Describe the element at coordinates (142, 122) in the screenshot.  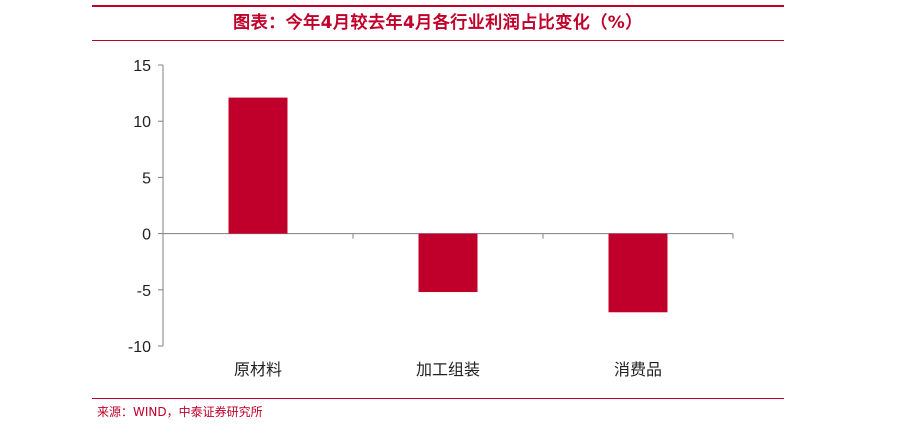
I see `y-tick-label: 10` at that location.